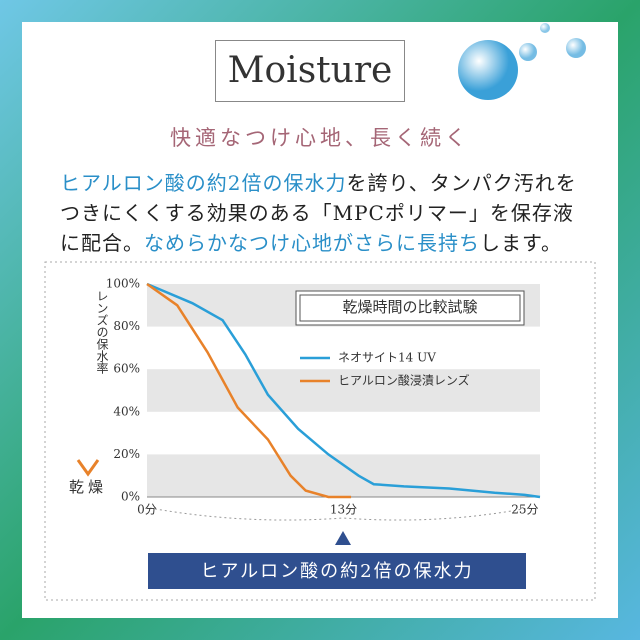 This screenshot has width=640, height=640. I want to click on text: します。, so click(521, 243).